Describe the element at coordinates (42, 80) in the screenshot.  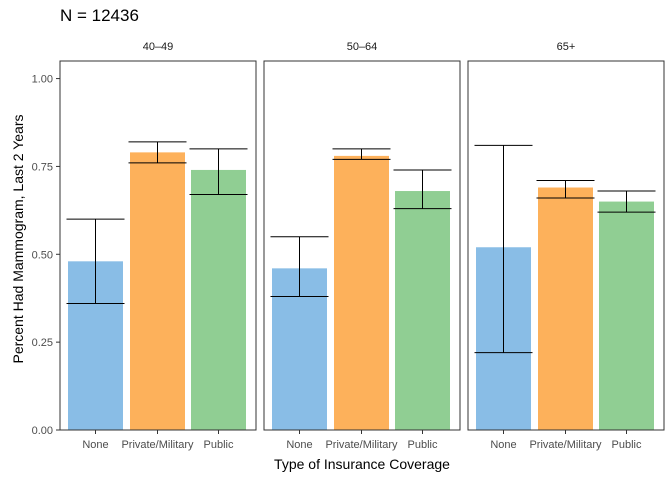
I see `y-tick-label: 1.00` at that location.